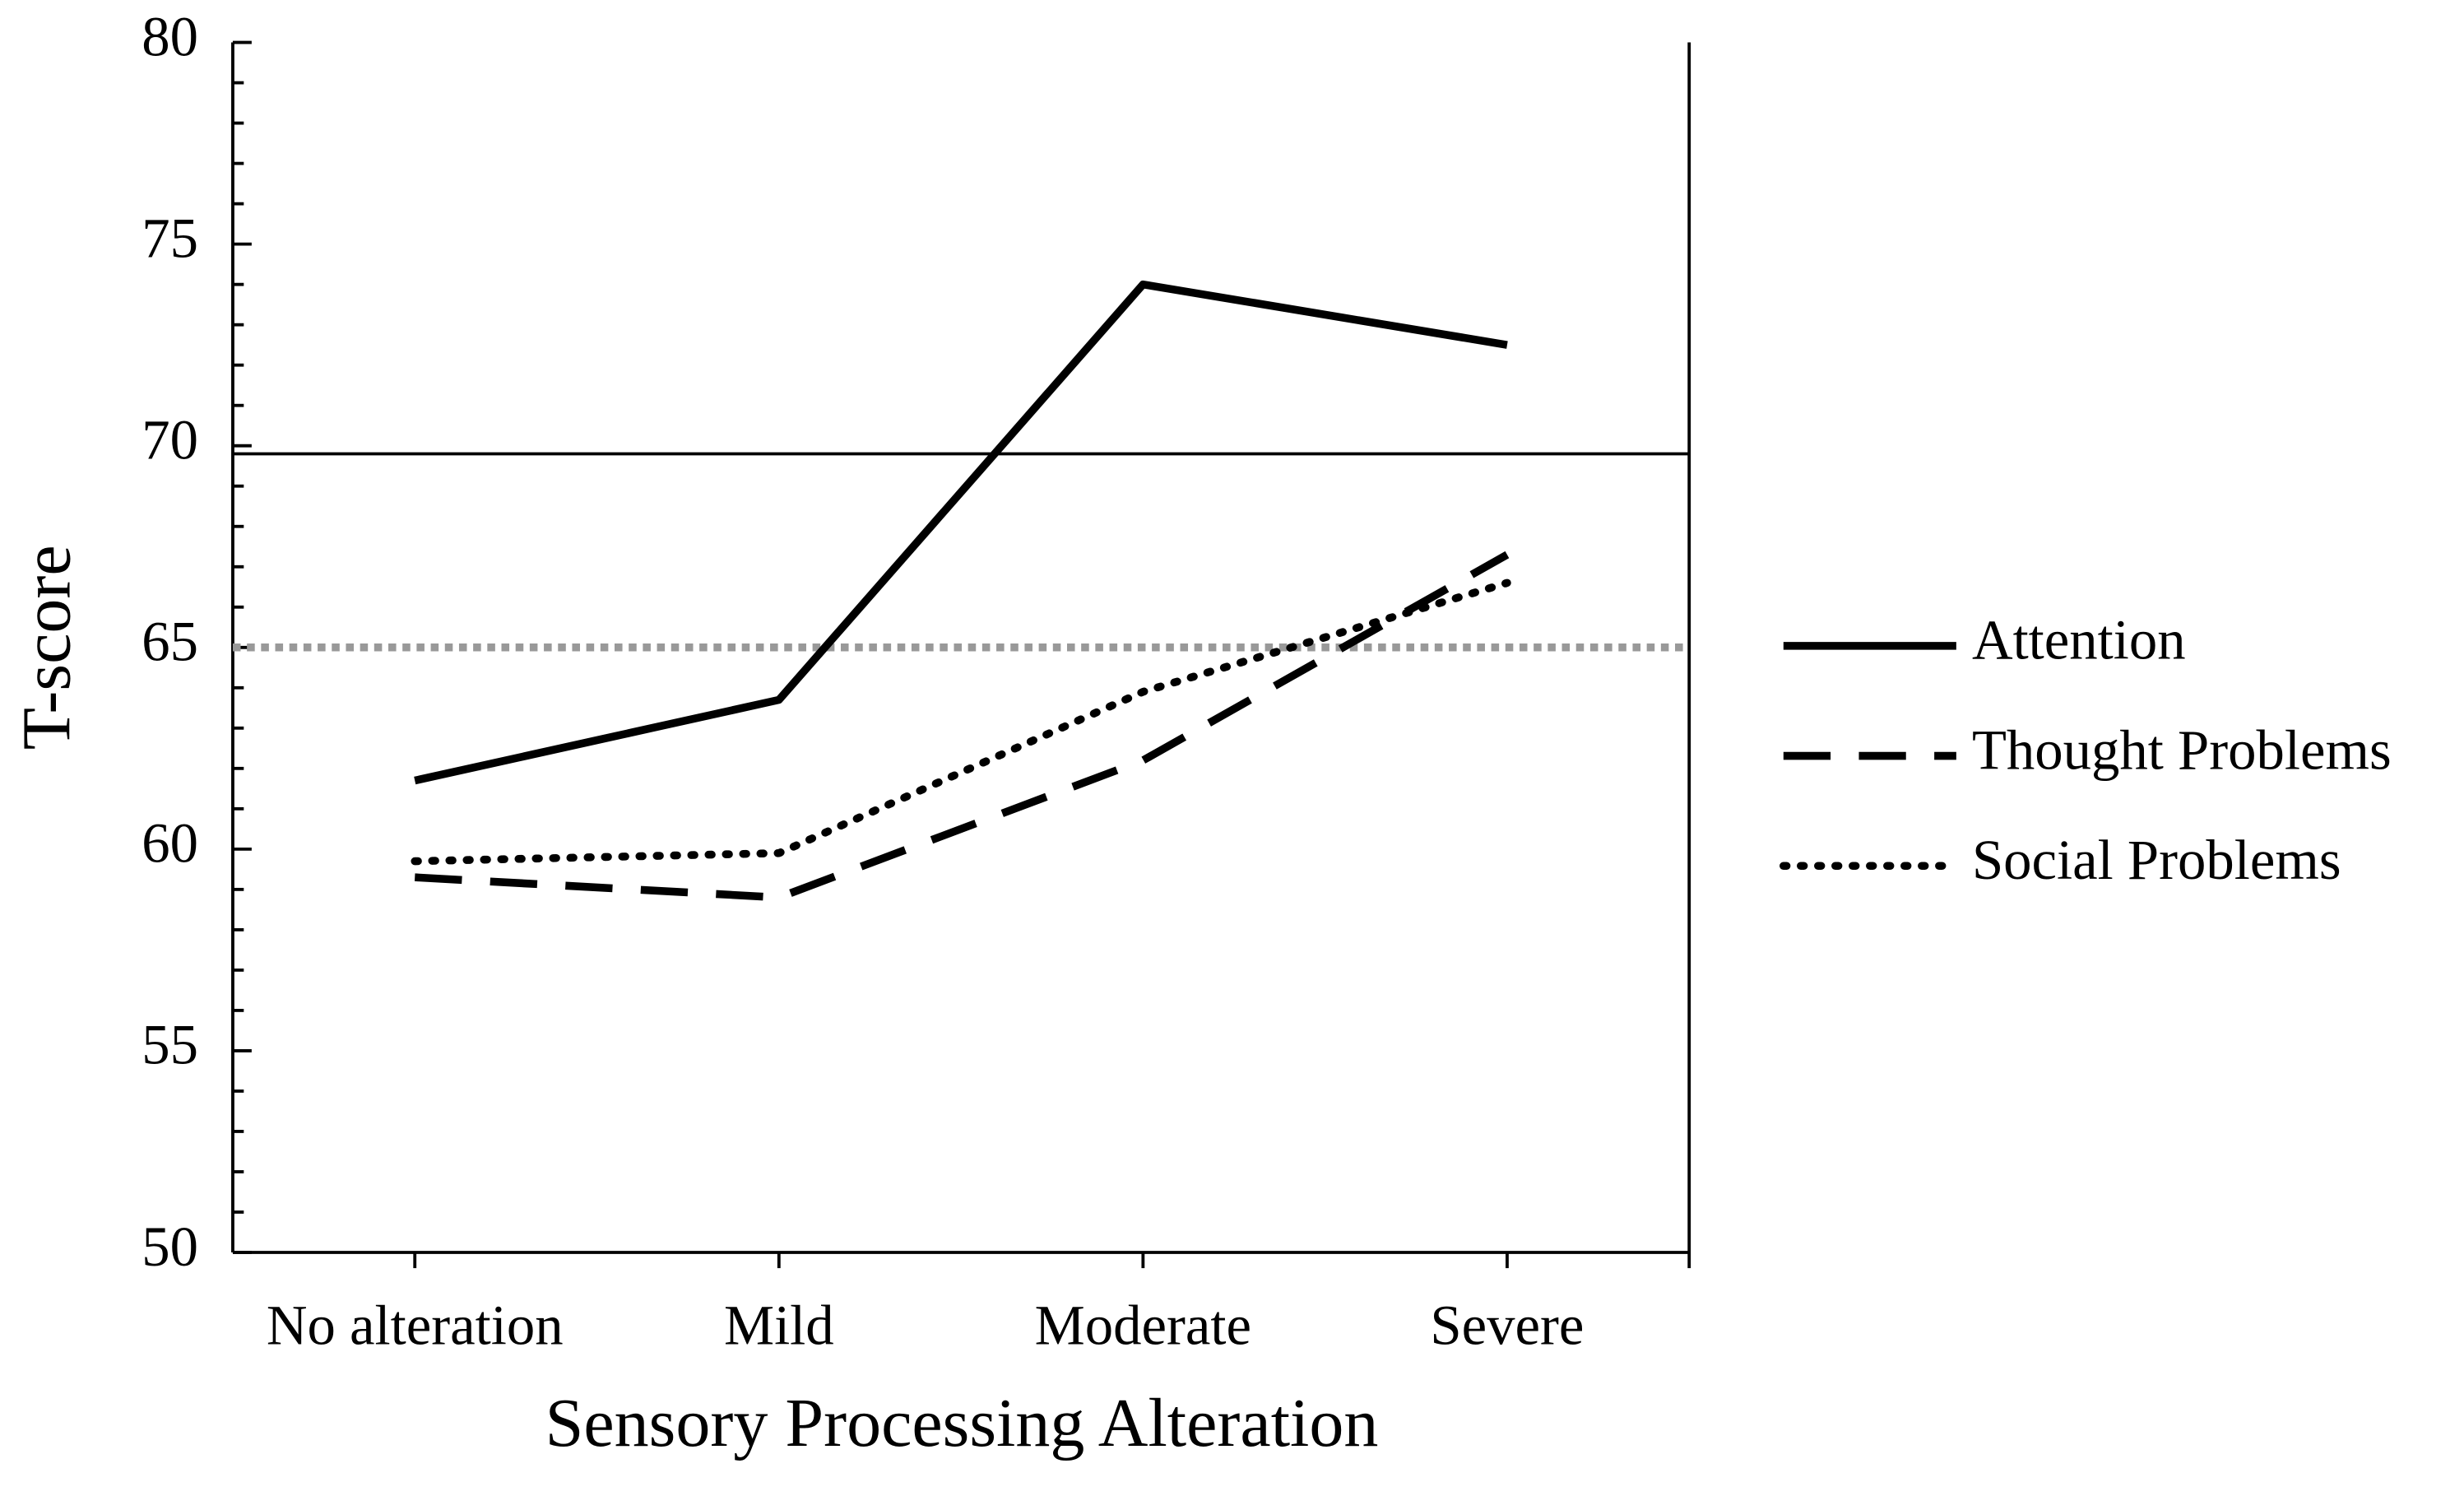  I want to click on y-tick-label: 60, so click(170, 844).